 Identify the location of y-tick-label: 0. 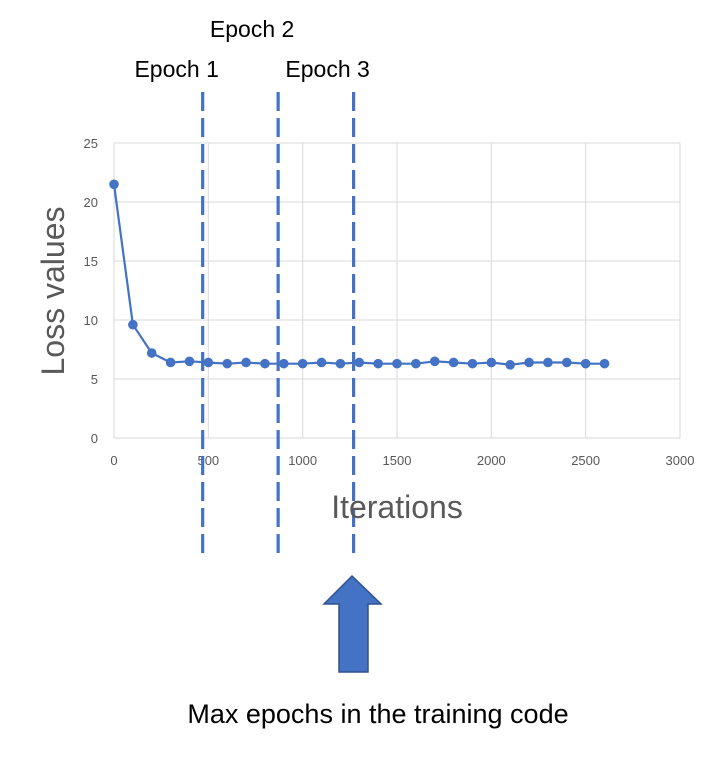
(94, 438).